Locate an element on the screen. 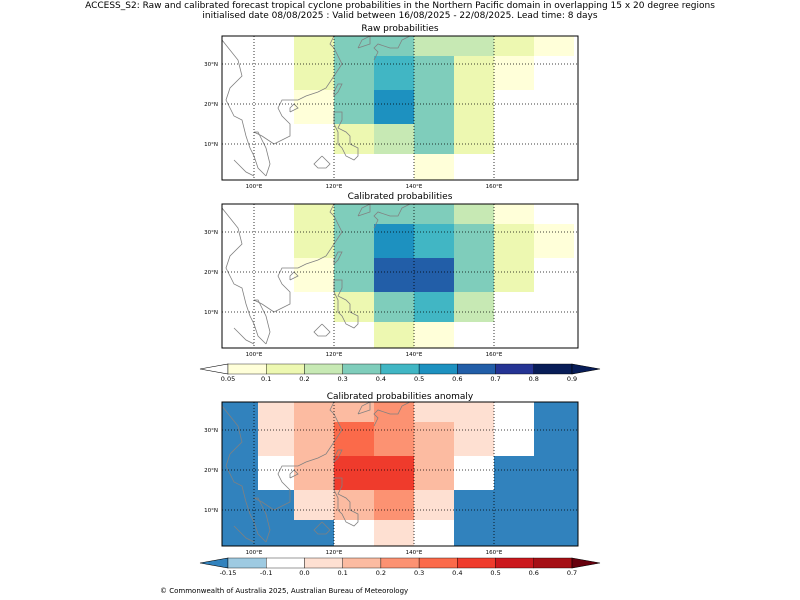  map-2-cell-r0-c3 is located at coordinates (354, 412).